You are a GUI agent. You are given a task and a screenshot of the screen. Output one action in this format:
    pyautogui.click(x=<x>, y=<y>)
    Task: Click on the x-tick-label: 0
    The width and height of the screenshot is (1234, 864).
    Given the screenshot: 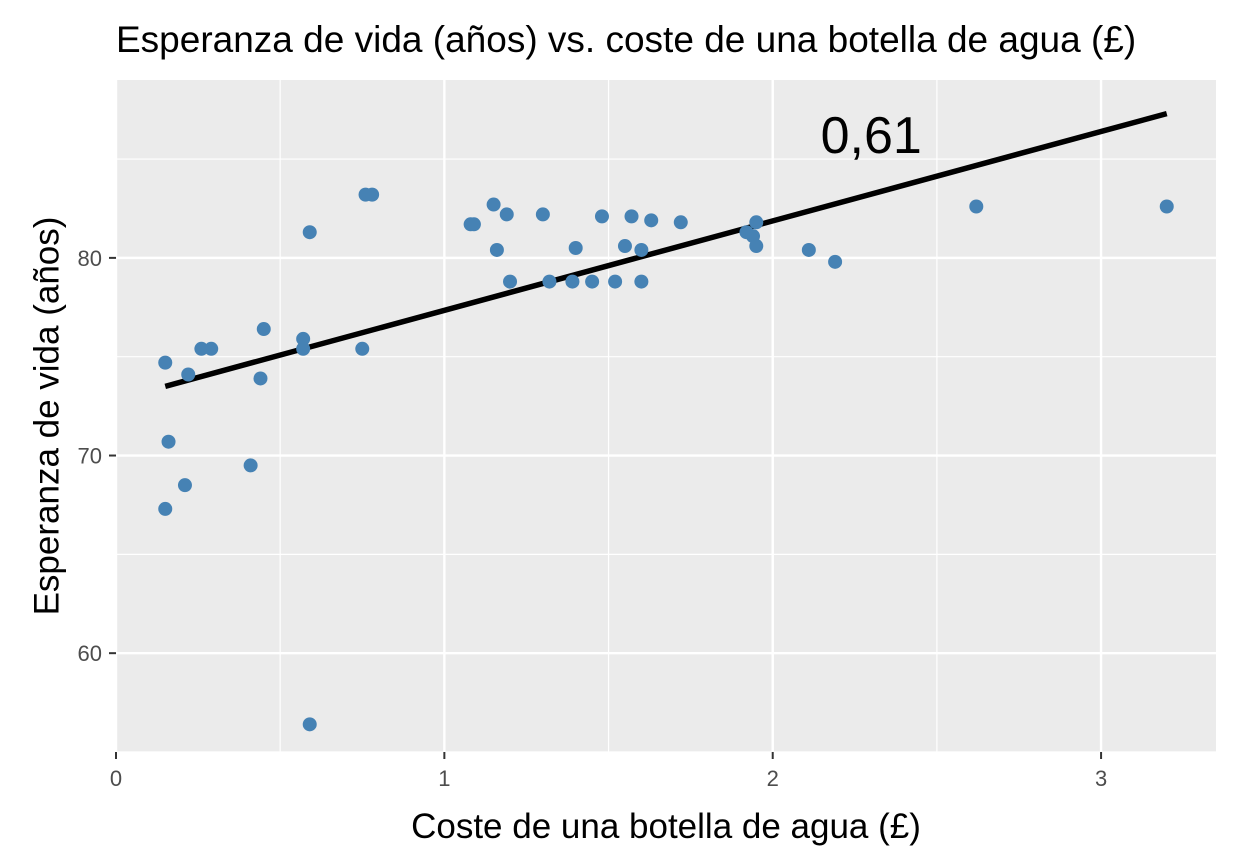 What is the action you would take?
    pyautogui.click(x=116, y=778)
    